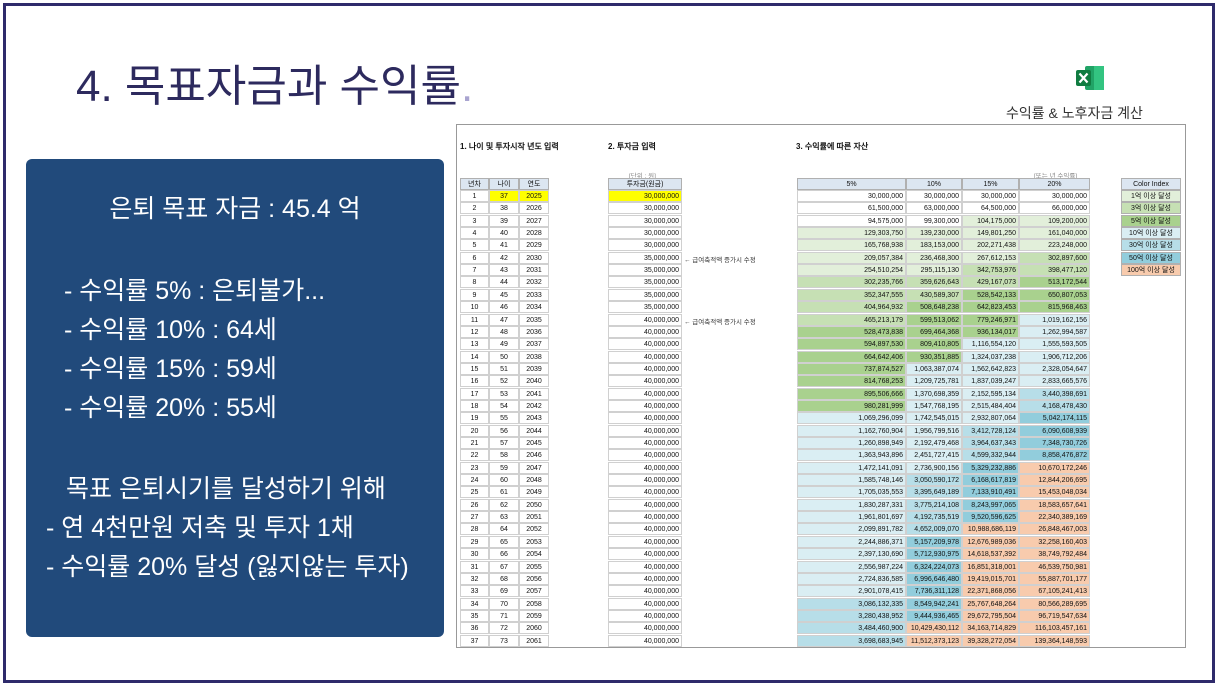  Describe the element at coordinates (1090, 78) in the screenshot. I see `excel-icon` at that location.